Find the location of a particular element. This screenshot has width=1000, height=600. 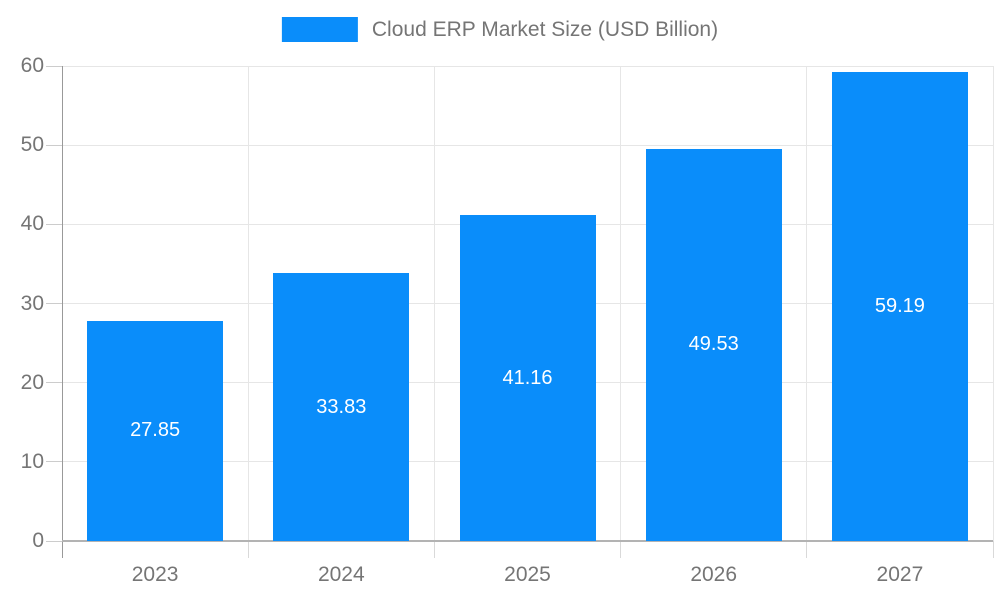

bar-2025: 41.16 is located at coordinates (527, 378).